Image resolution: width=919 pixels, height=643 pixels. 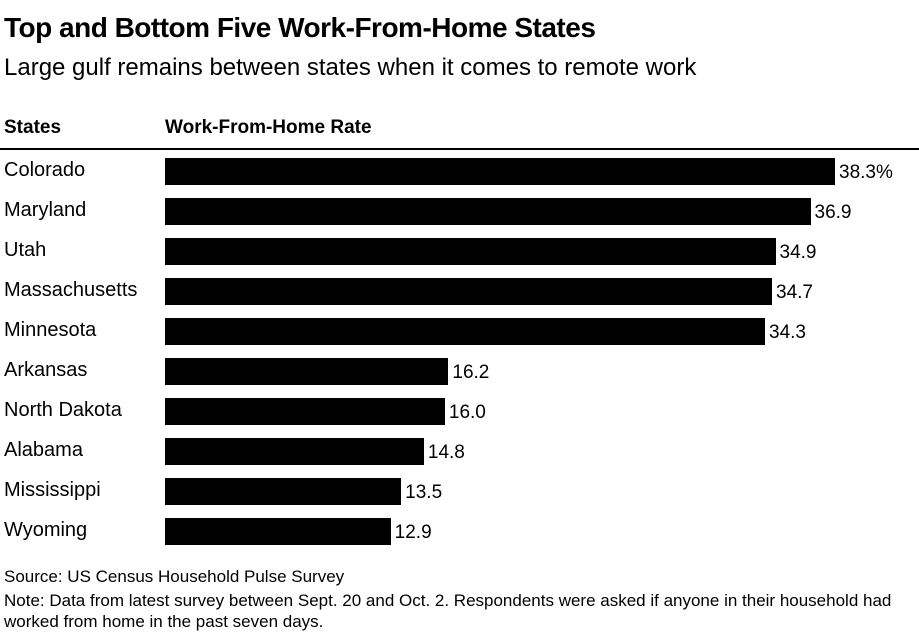 I want to click on value-label: 16.2, so click(x=471, y=372).